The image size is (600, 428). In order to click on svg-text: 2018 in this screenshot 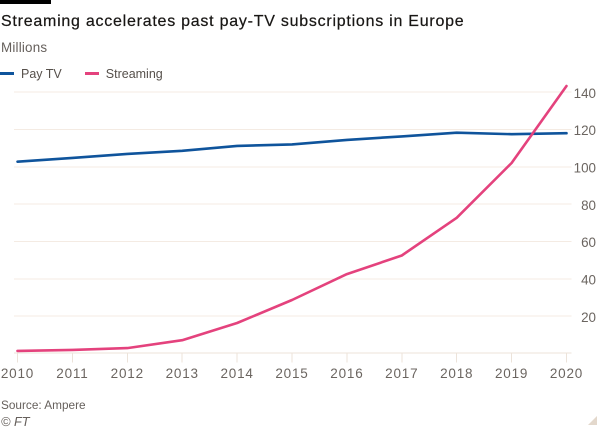, I will do `click(456, 373)`.